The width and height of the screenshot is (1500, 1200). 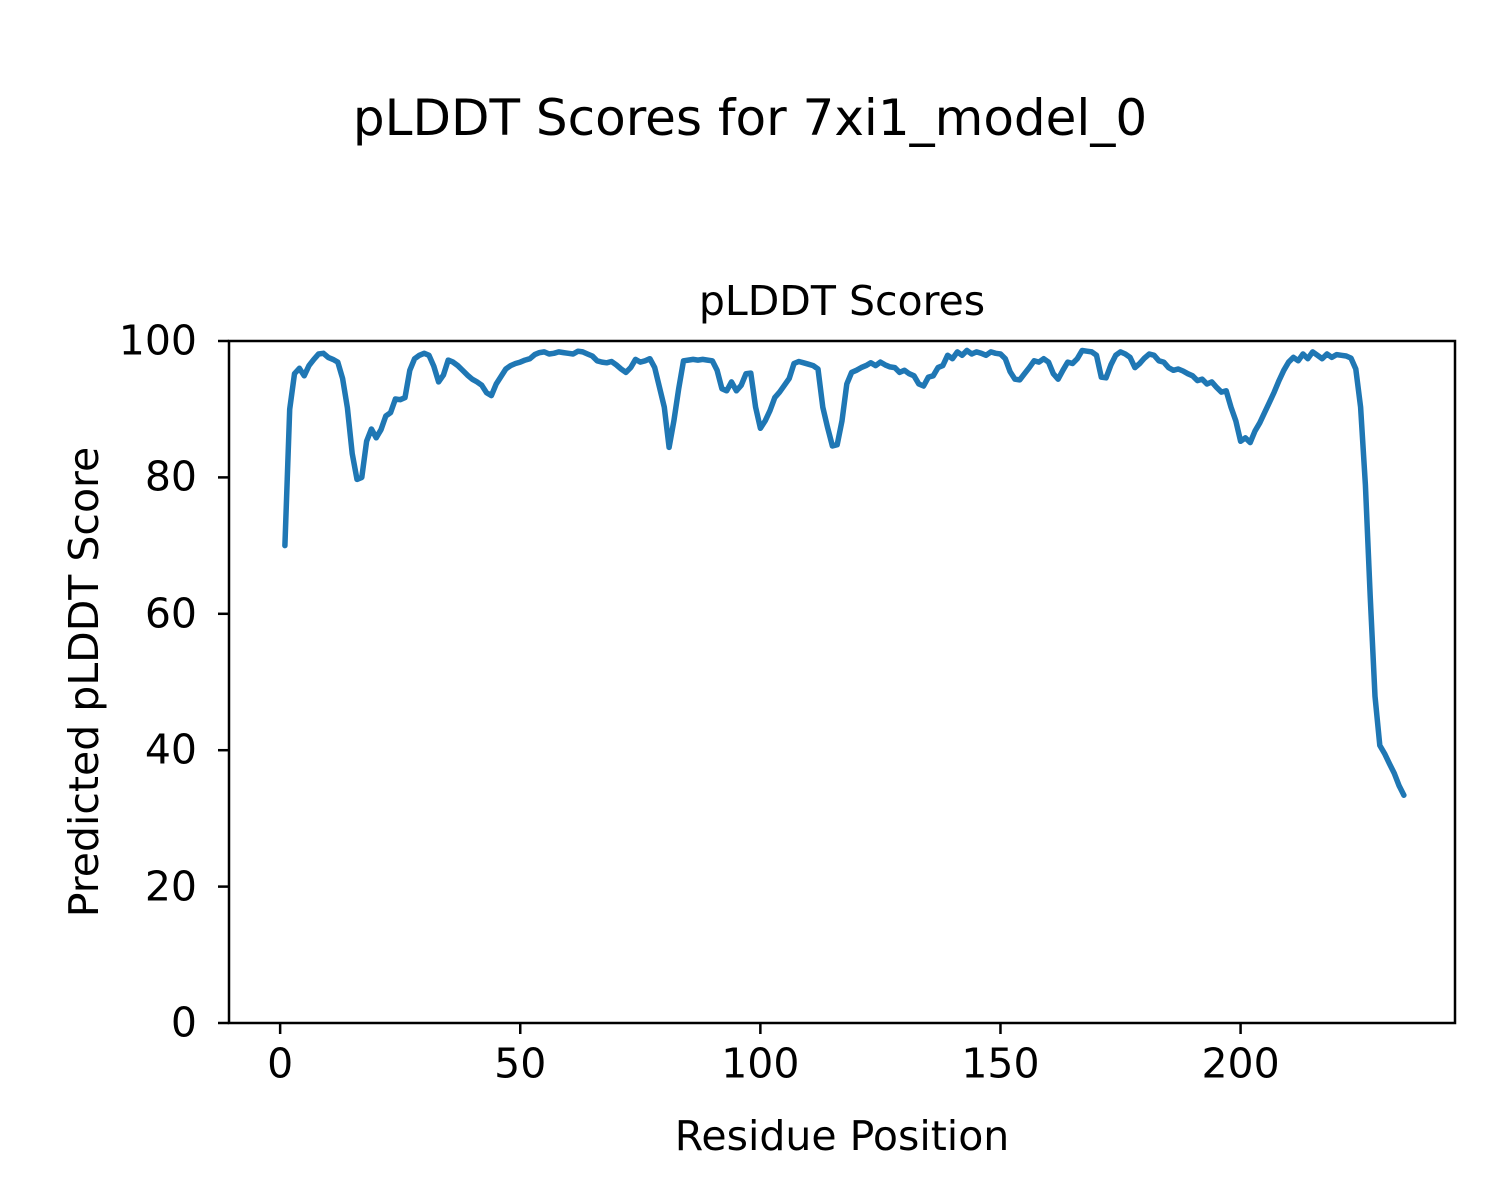 I want to click on x-tick-label: 0, so click(x=280, y=1063).